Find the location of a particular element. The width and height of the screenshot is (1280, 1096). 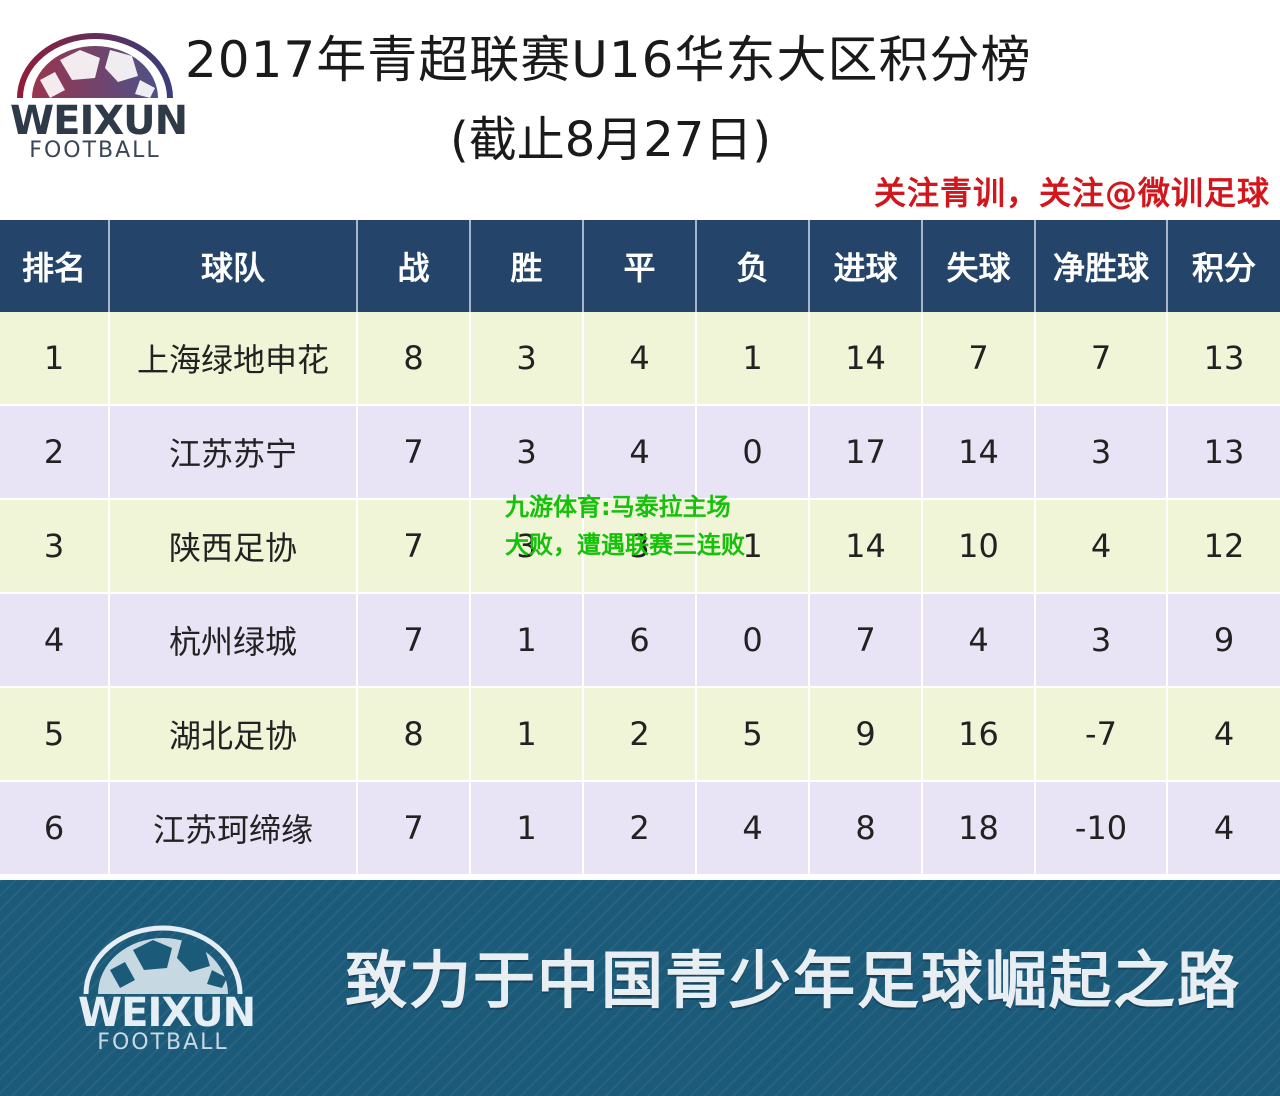

team-cell: 上海绿地申花 is located at coordinates (234, 358).